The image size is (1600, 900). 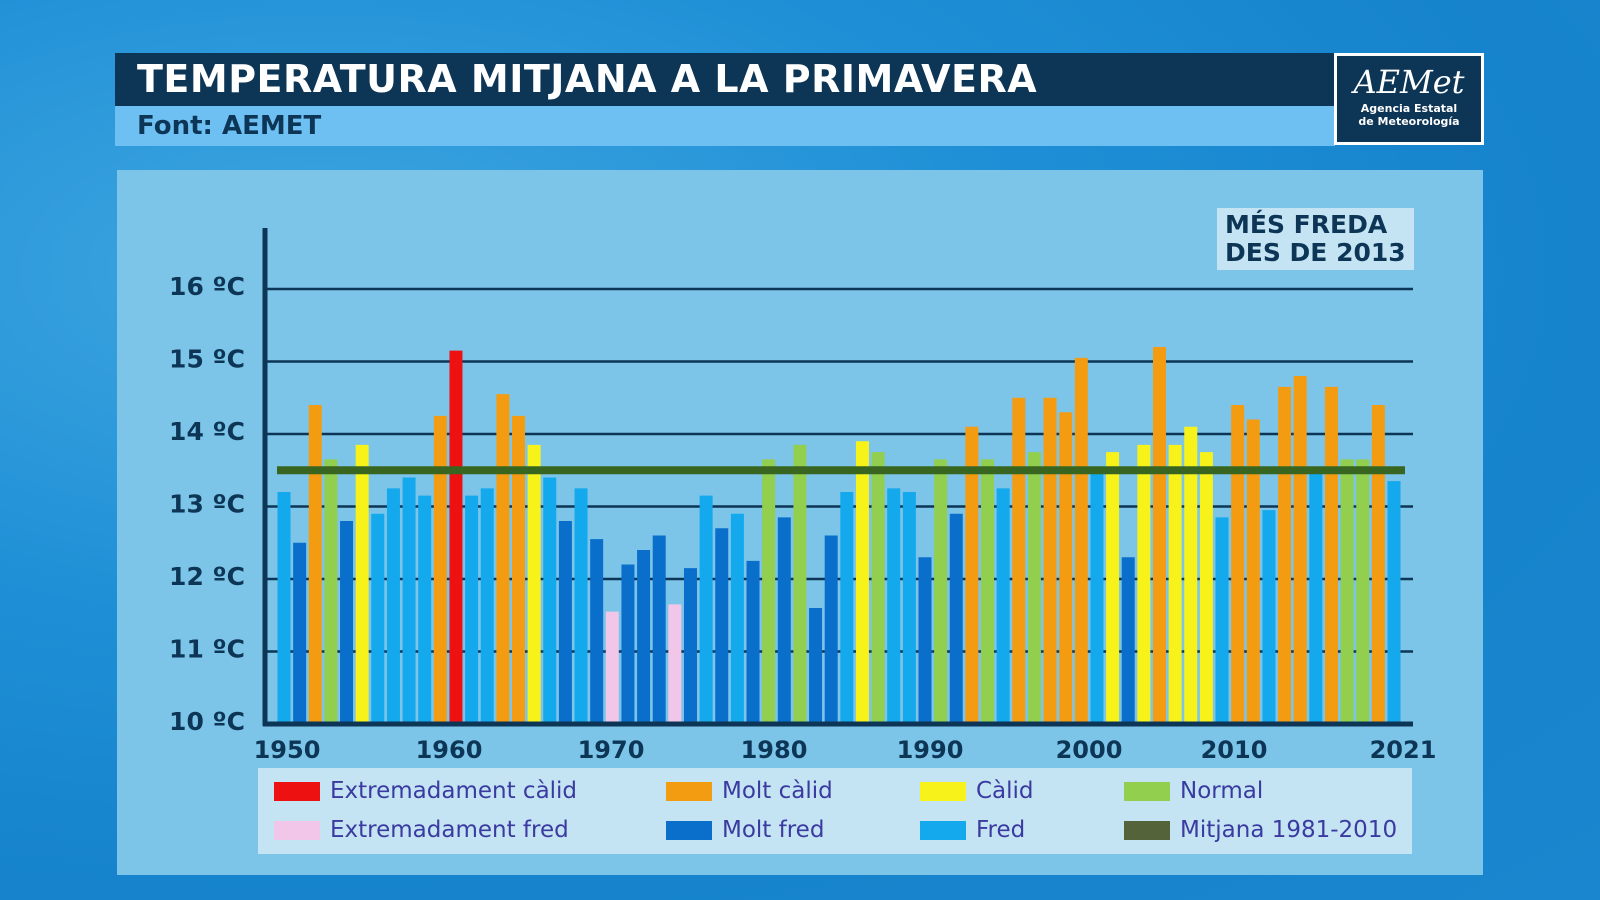 I want to click on bar-2010, so click(x=1222, y=620).